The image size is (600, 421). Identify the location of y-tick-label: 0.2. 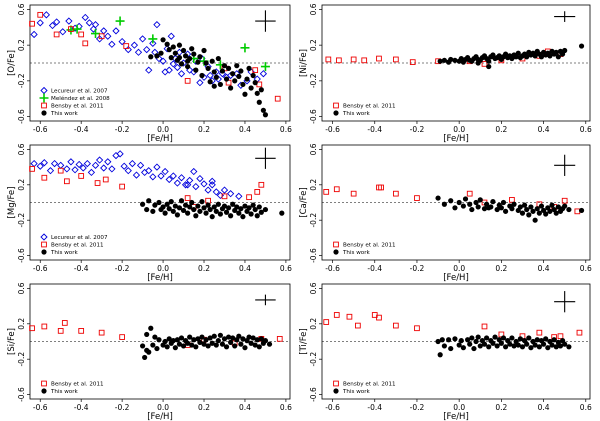
(21, 45).